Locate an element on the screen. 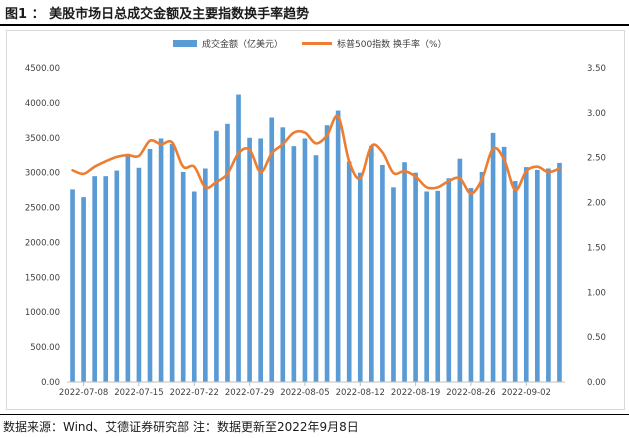  source-divider is located at coordinates (314, 414).